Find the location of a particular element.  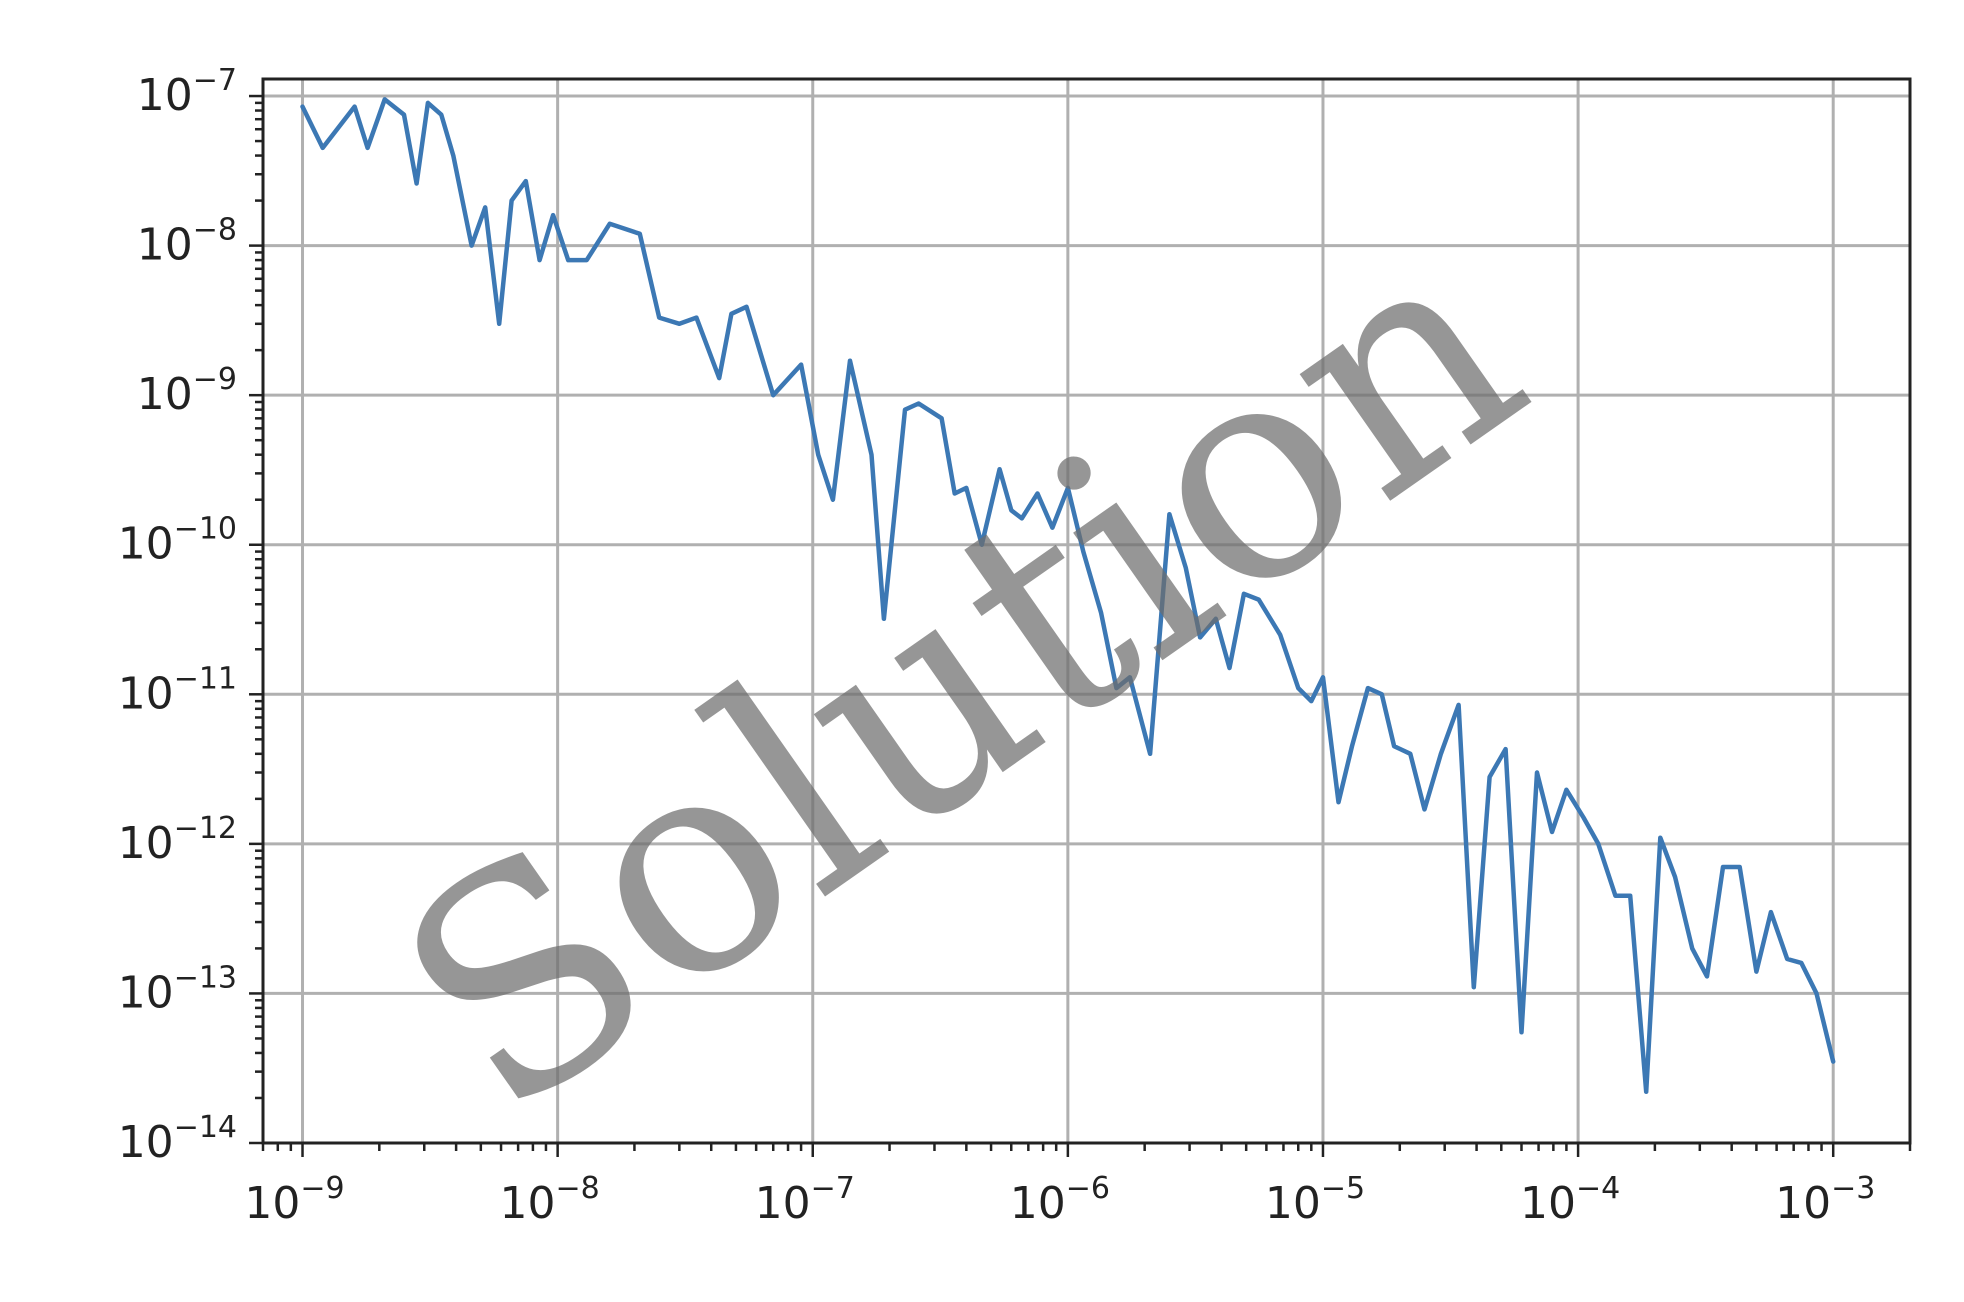

x-tick-labels: 10⁻⁹ 10⁻⁸ 10⁻⁷ 10⁻⁶ 10⁻⁵ 10⁻⁴ 10⁻³ is located at coordinates (1059, 1200).